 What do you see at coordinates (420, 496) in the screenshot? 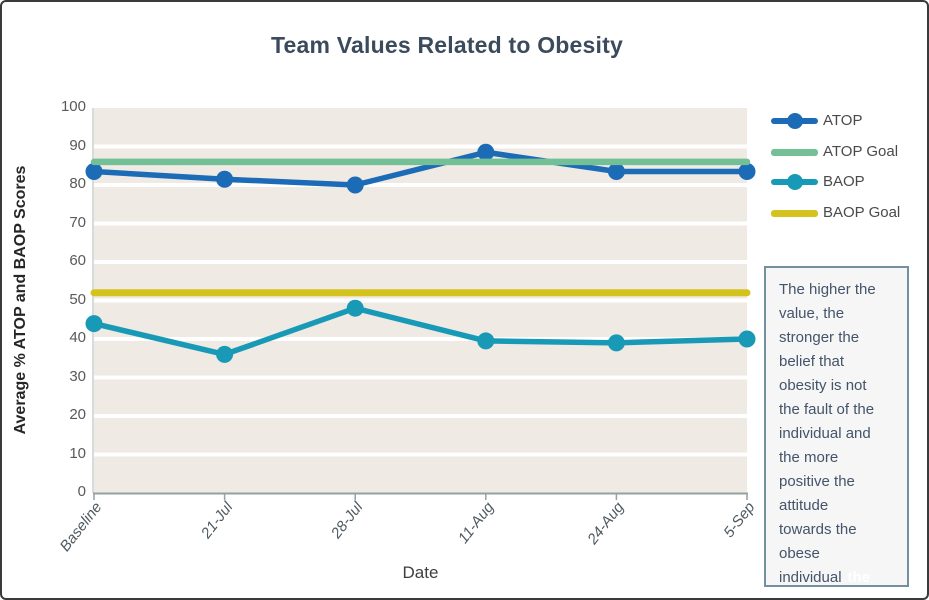
I see `x-axis-ticks` at bounding box center [420, 496].